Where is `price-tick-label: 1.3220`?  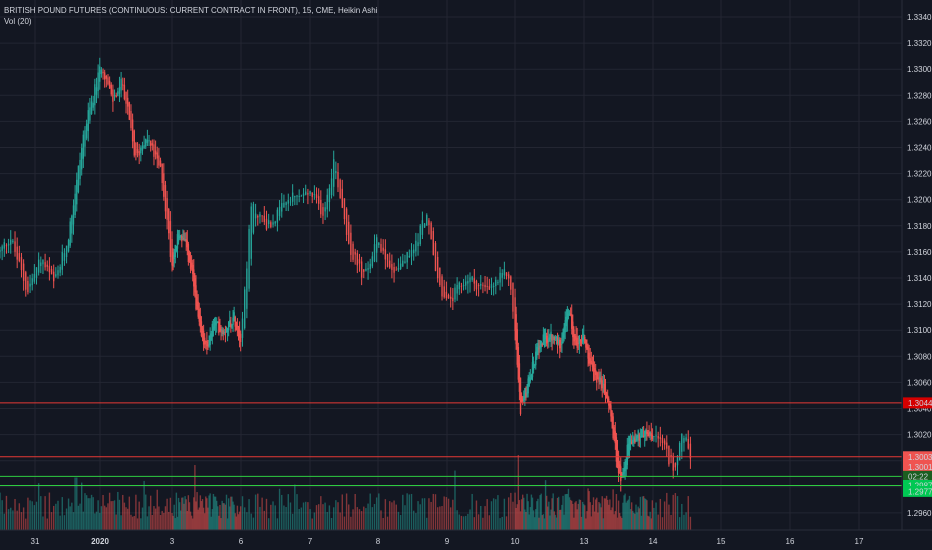 price-tick-label: 1.3220 is located at coordinates (919, 174).